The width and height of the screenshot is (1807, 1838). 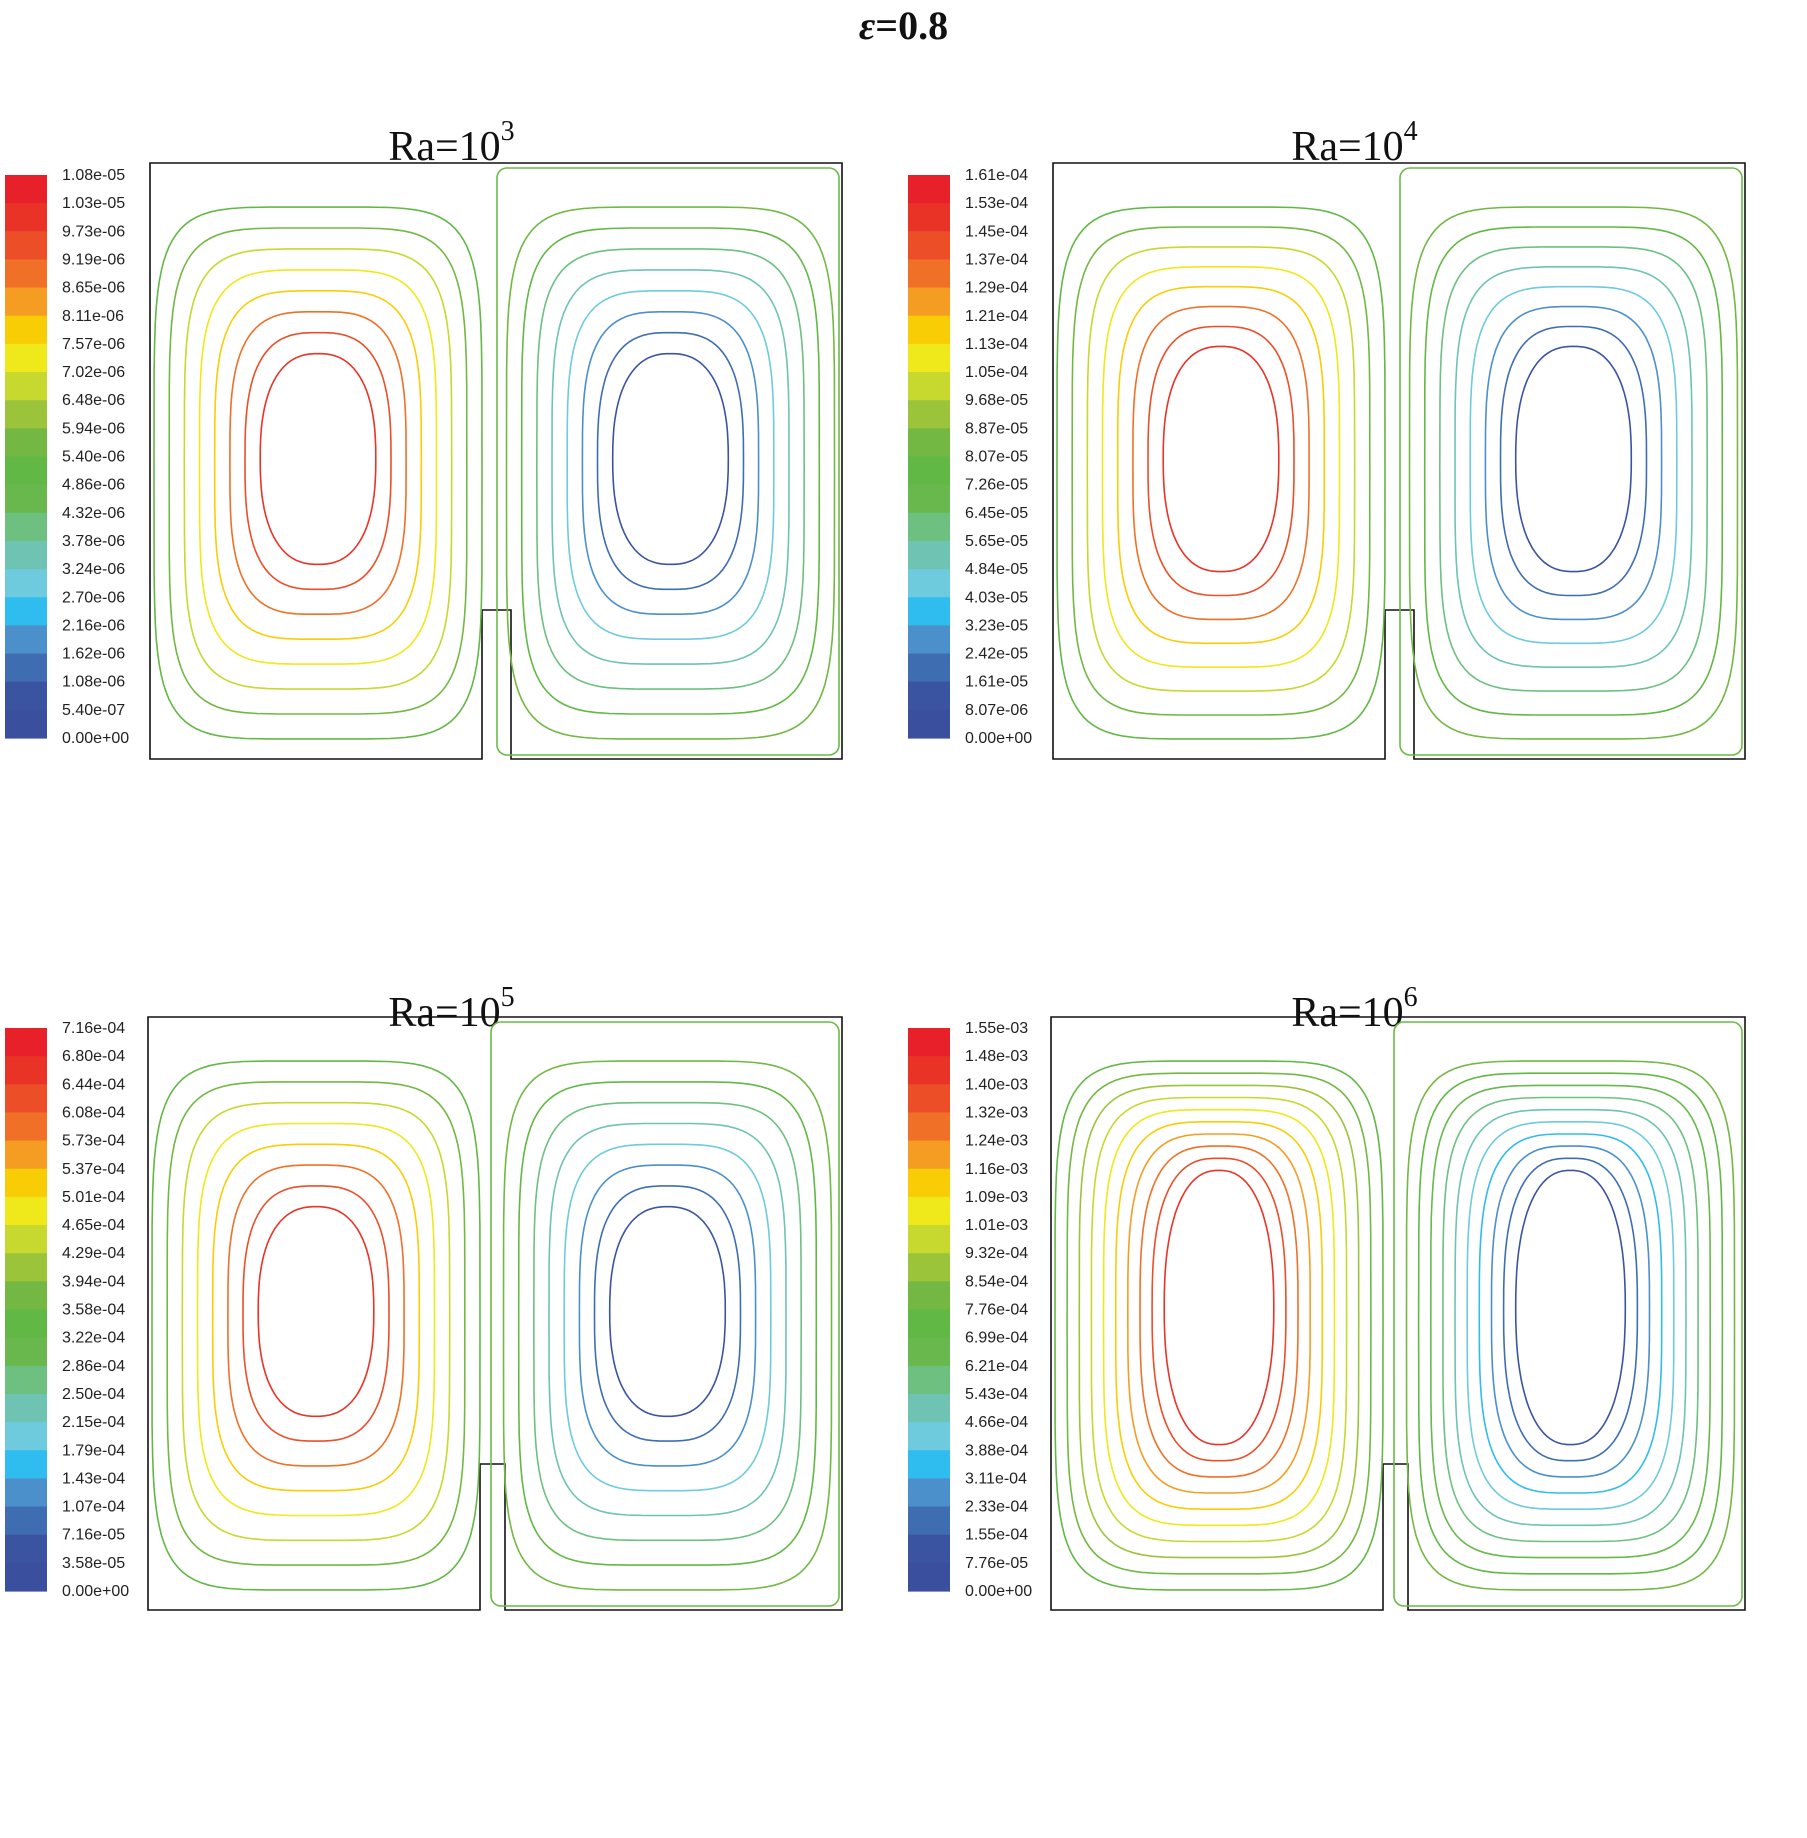 What do you see at coordinates (996, 1563) in the screenshot?
I see `colorbar-tick-label: 7.76e-05` at bounding box center [996, 1563].